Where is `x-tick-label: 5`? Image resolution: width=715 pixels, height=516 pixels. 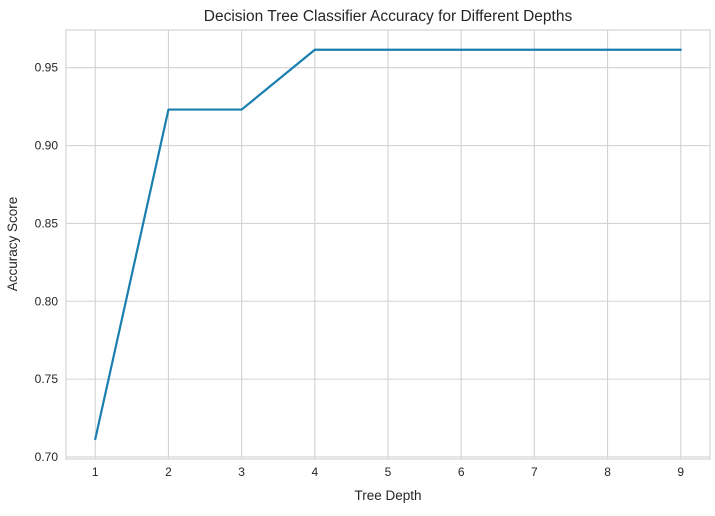 x-tick-label: 5 is located at coordinates (388, 472).